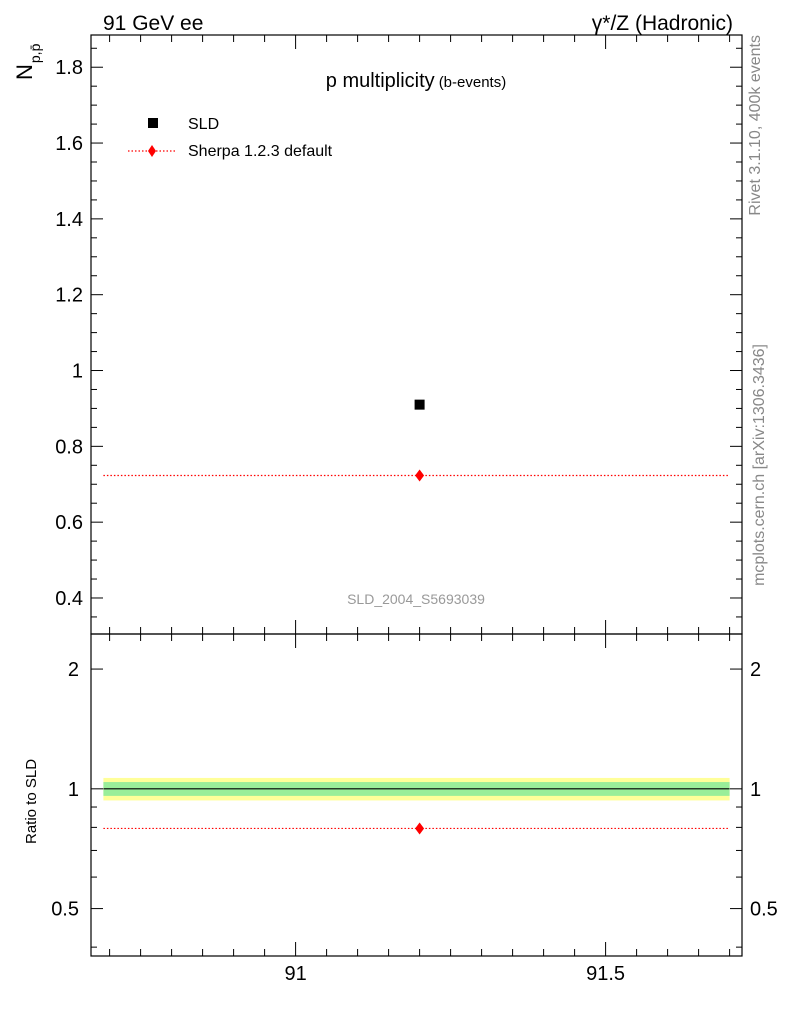  What do you see at coordinates (73, 670) in the screenshot?
I see `ratio-y-tick-label-left: 2` at bounding box center [73, 670].